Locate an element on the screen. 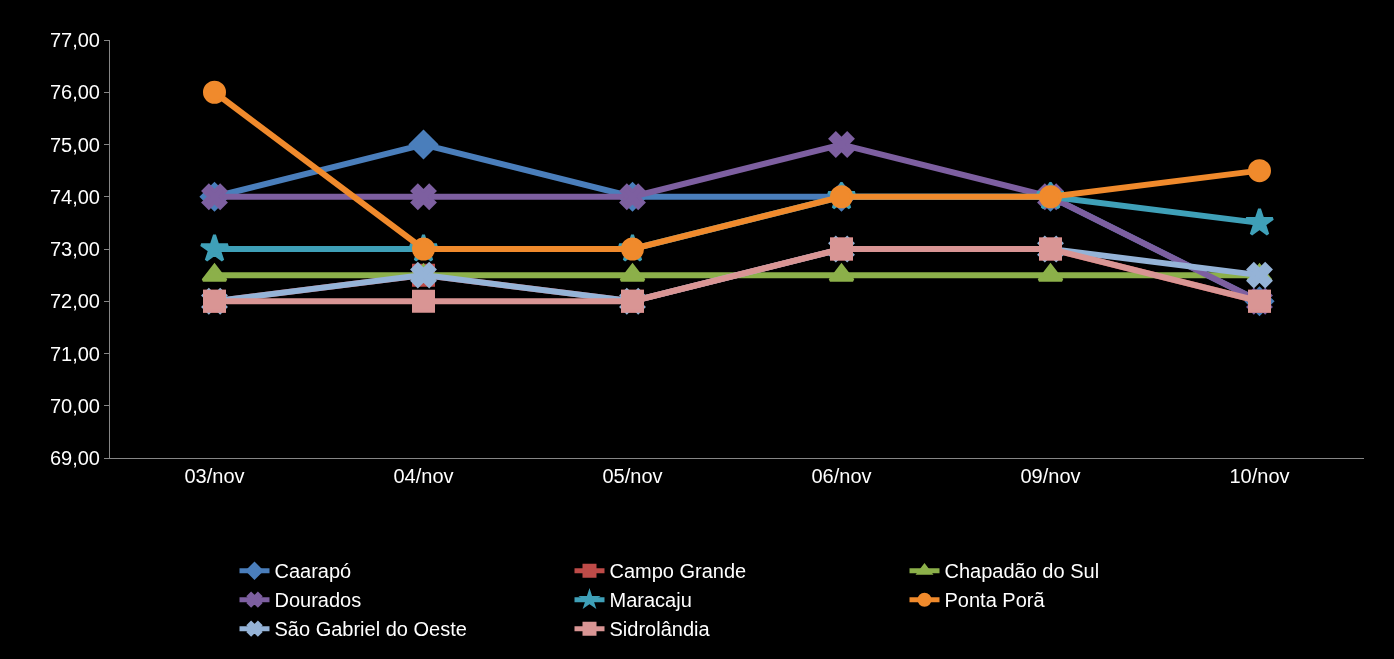 Image resolution: width=1394 pixels, height=659 pixels. y-tick-label: 70,00 is located at coordinates (74, 405).